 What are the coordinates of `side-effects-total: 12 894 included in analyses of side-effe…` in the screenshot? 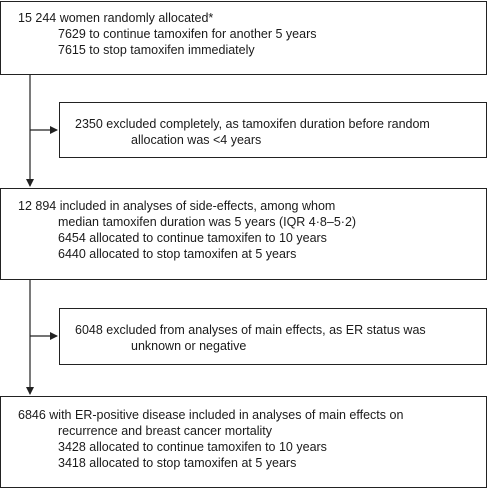 It's located at (177, 206).